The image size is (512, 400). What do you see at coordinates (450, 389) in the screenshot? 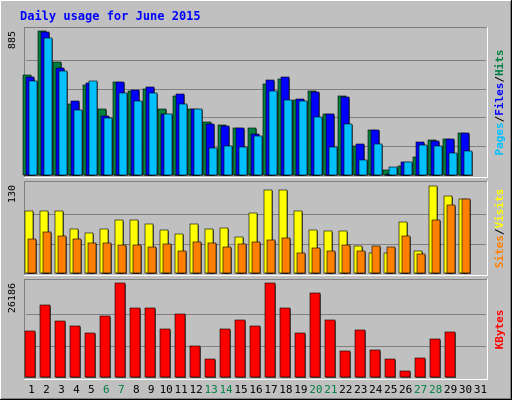
I see `day-label-29: 29` at bounding box center [450, 389].